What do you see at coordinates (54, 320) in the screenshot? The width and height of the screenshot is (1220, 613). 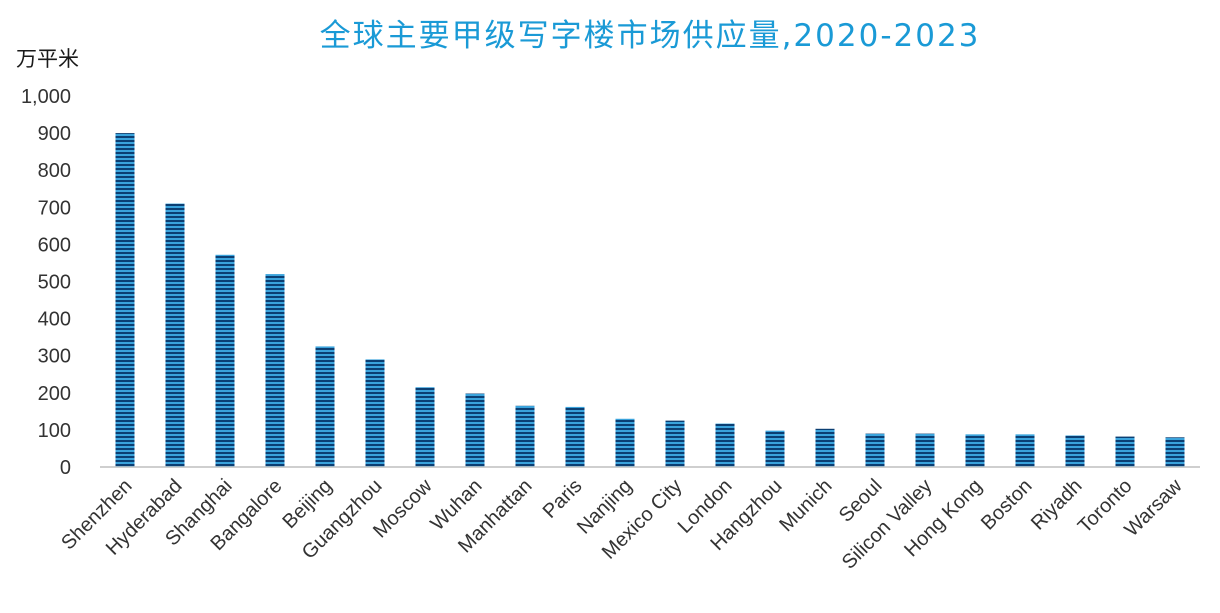 I see `y-tick-label: 400` at bounding box center [54, 320].